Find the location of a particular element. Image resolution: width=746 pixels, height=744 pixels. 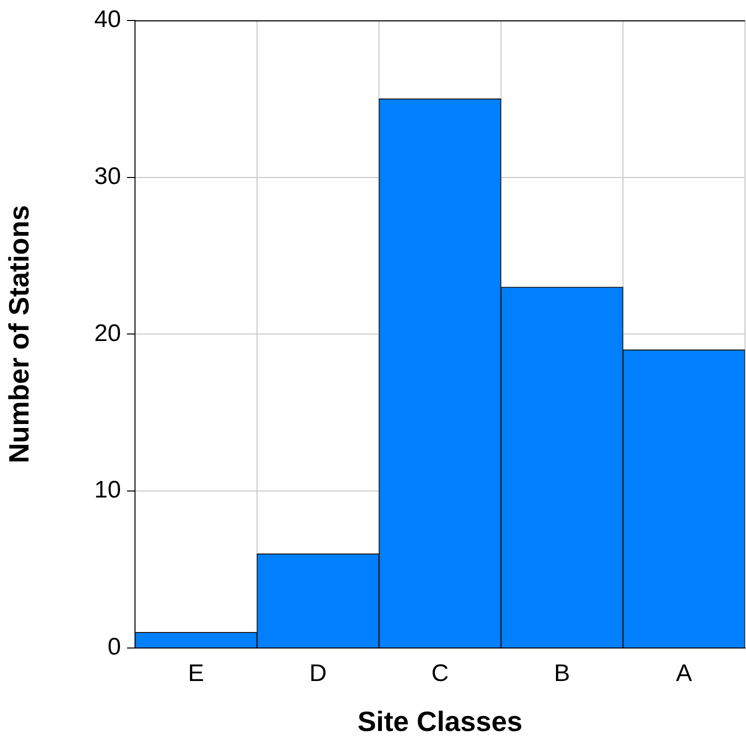

x-tick-label: C is located at coordinates (440, 674).